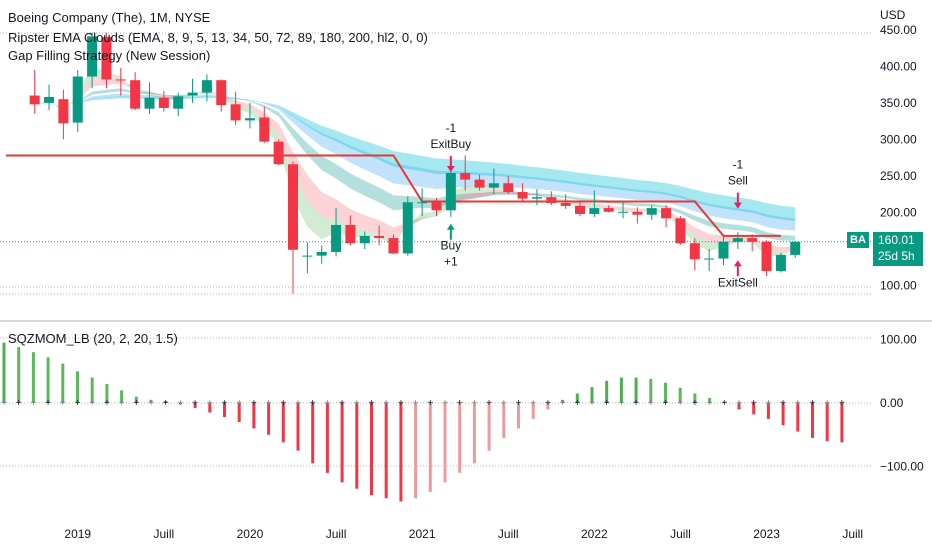 The width and height of the screenshot is (932, 555). What do you see at coordinates (738, 282) in the screenshot?
I see `signal-label: ExitSell` at bounding box center [738, 282].